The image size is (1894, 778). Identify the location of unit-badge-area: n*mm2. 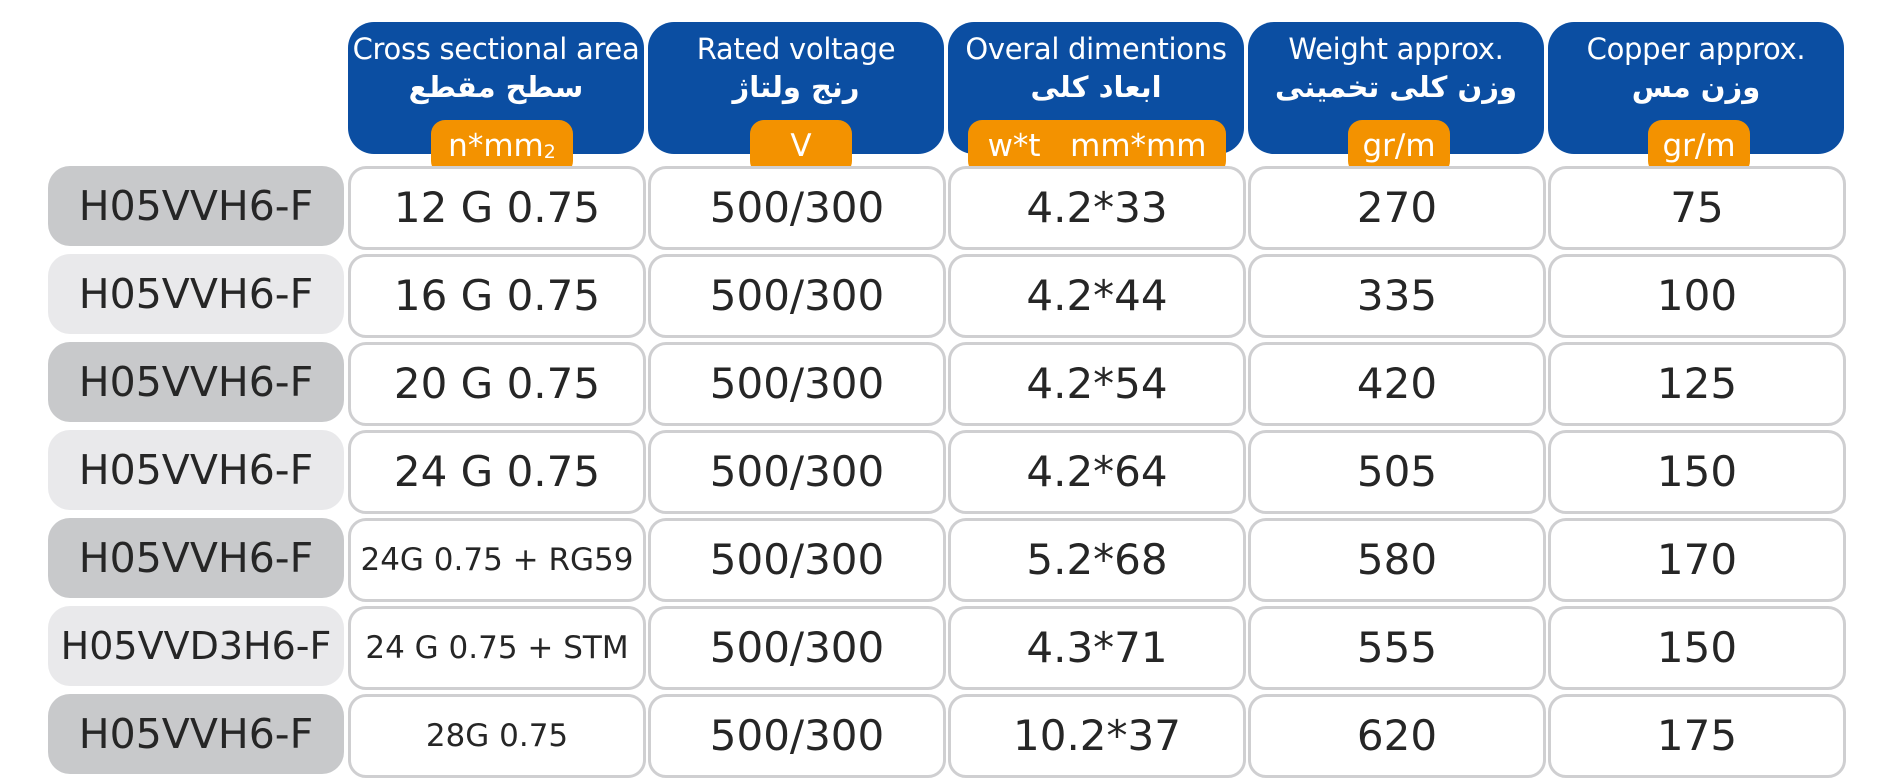
(502, 147).